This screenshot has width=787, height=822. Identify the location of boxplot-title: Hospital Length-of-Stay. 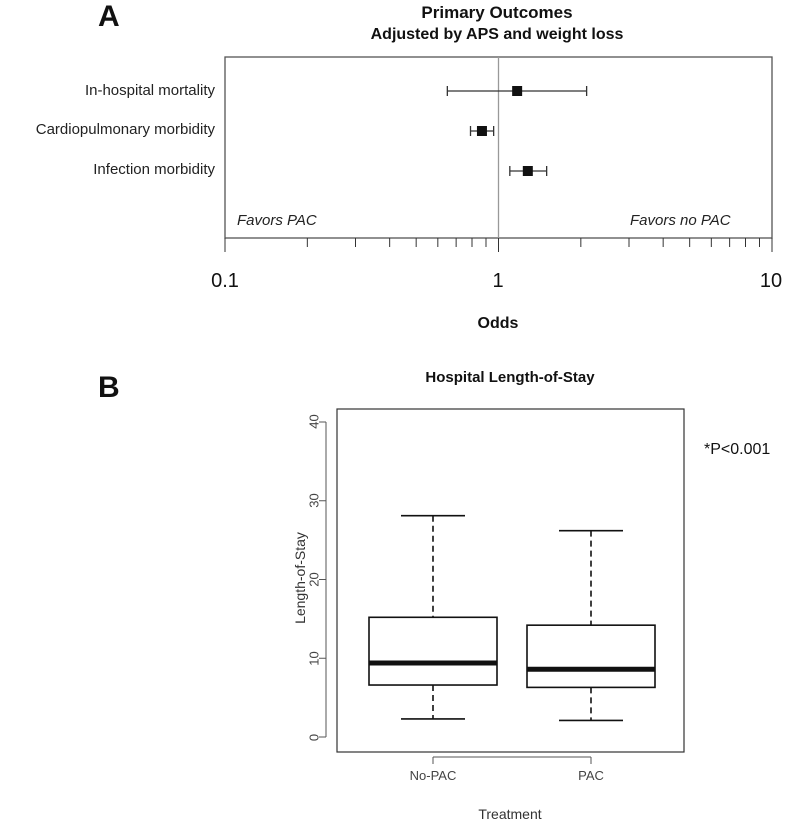
(510, 377).